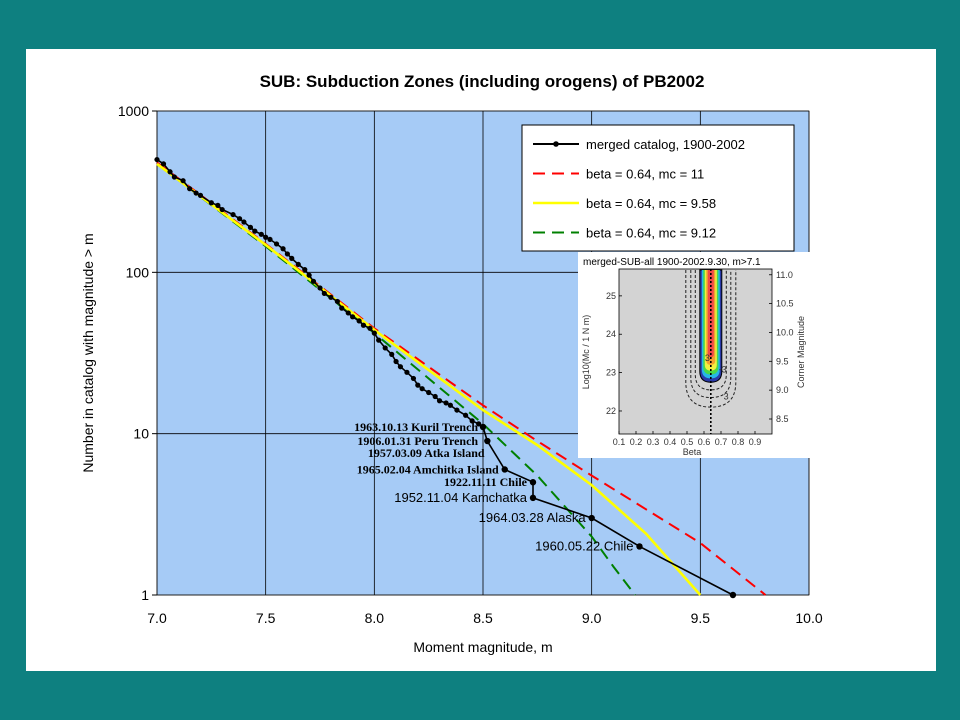 This screenshot has height=720, width=960. I want to click on inset-x-tick-label: 0.5, so click(687, 442).